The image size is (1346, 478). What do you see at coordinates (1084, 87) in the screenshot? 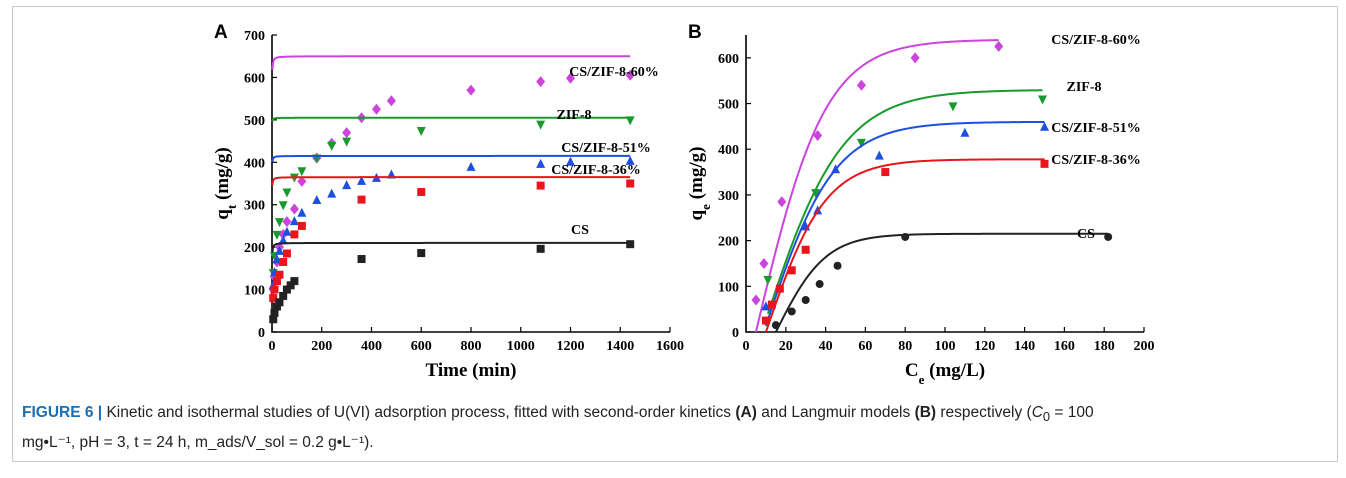
I see `series-label: ZIF-8` at bounding box center [1084, 87].